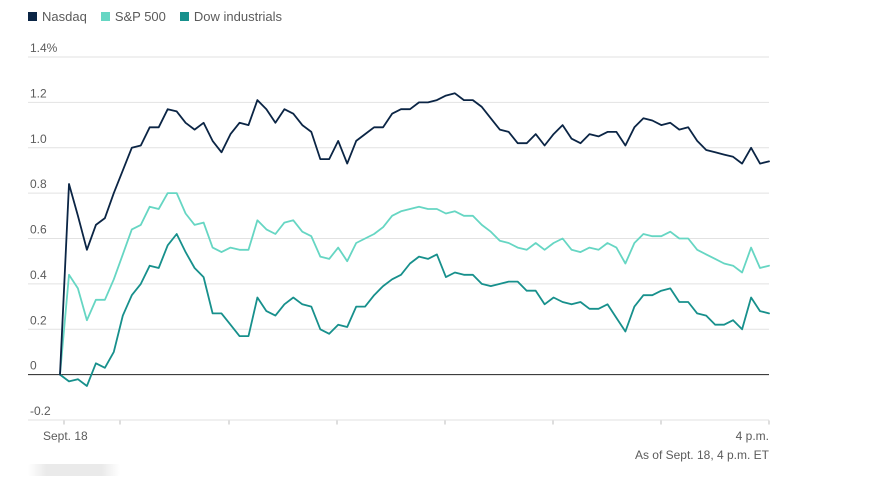 This screenshot has width=873, height=495. What do you see at coordinates (64, 16) in the screenshot?
I see `legend-label-nasdaq: Nasdaq` at bounding box center [64, 16].